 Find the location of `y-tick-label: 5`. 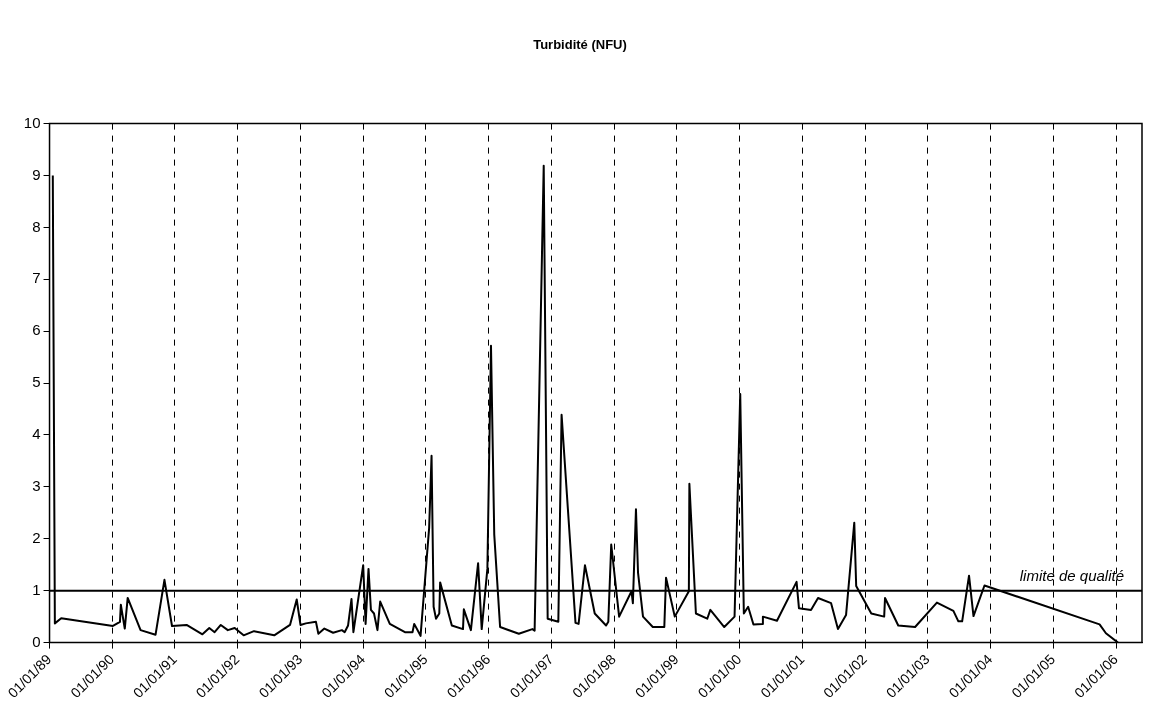

y-tick-label: 5 is located at coordinates (36, 382).